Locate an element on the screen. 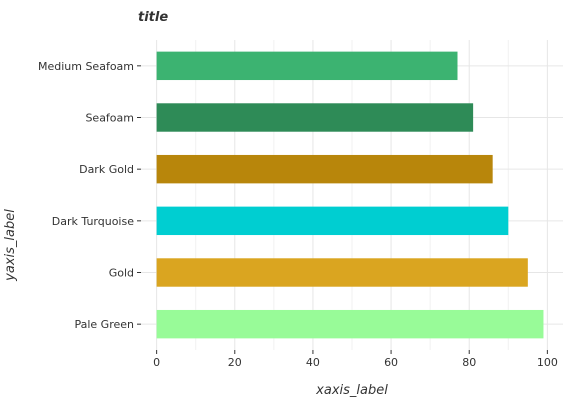 This screenshot has width=568, height=400. x-axis-ticks: 0 20 40 60 80 100 is located at coordinates (355, 359).